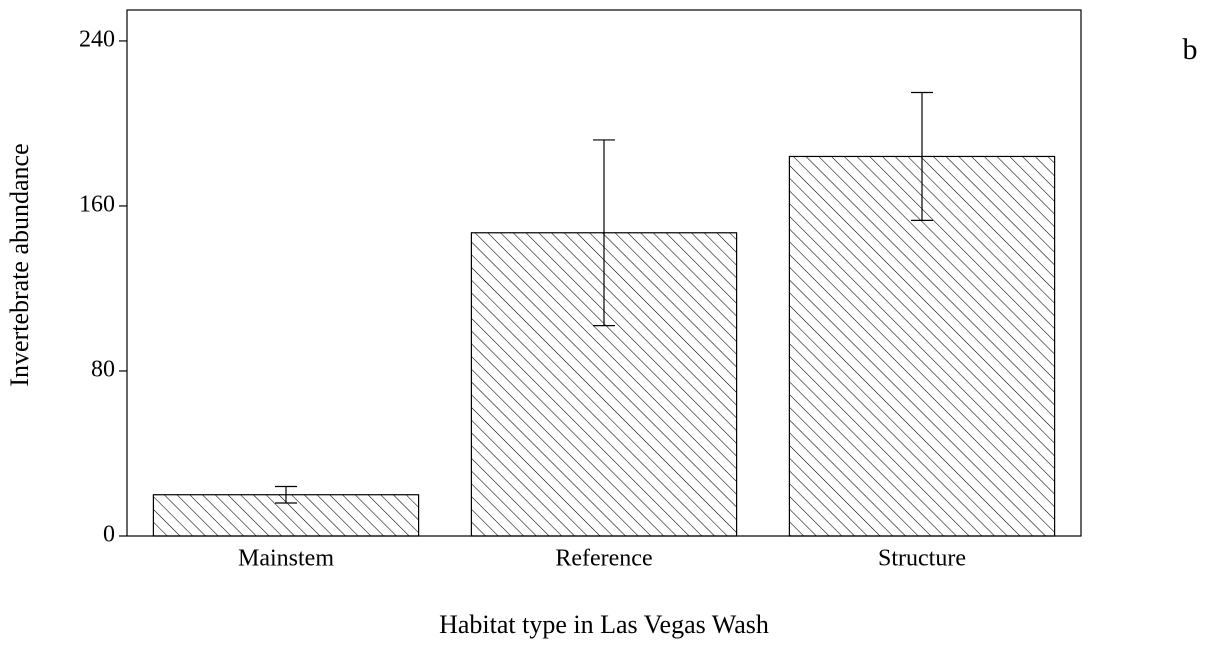  What do you see at coordinates (109, 535) in the screenshot?
I see `y-tick-label: 0` at bounding box center [109, 535].